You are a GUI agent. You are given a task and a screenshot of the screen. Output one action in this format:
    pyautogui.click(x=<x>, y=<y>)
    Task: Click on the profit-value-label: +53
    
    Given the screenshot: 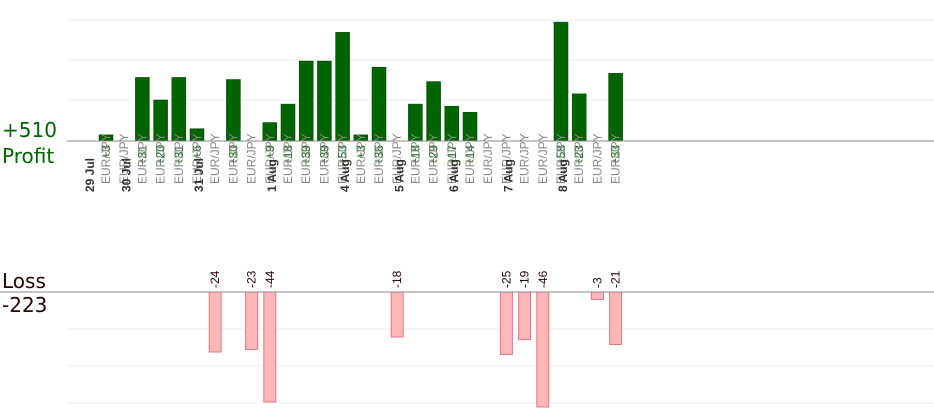 What is the action you would take?
    pyautogui.click(x=343, y=155)
    